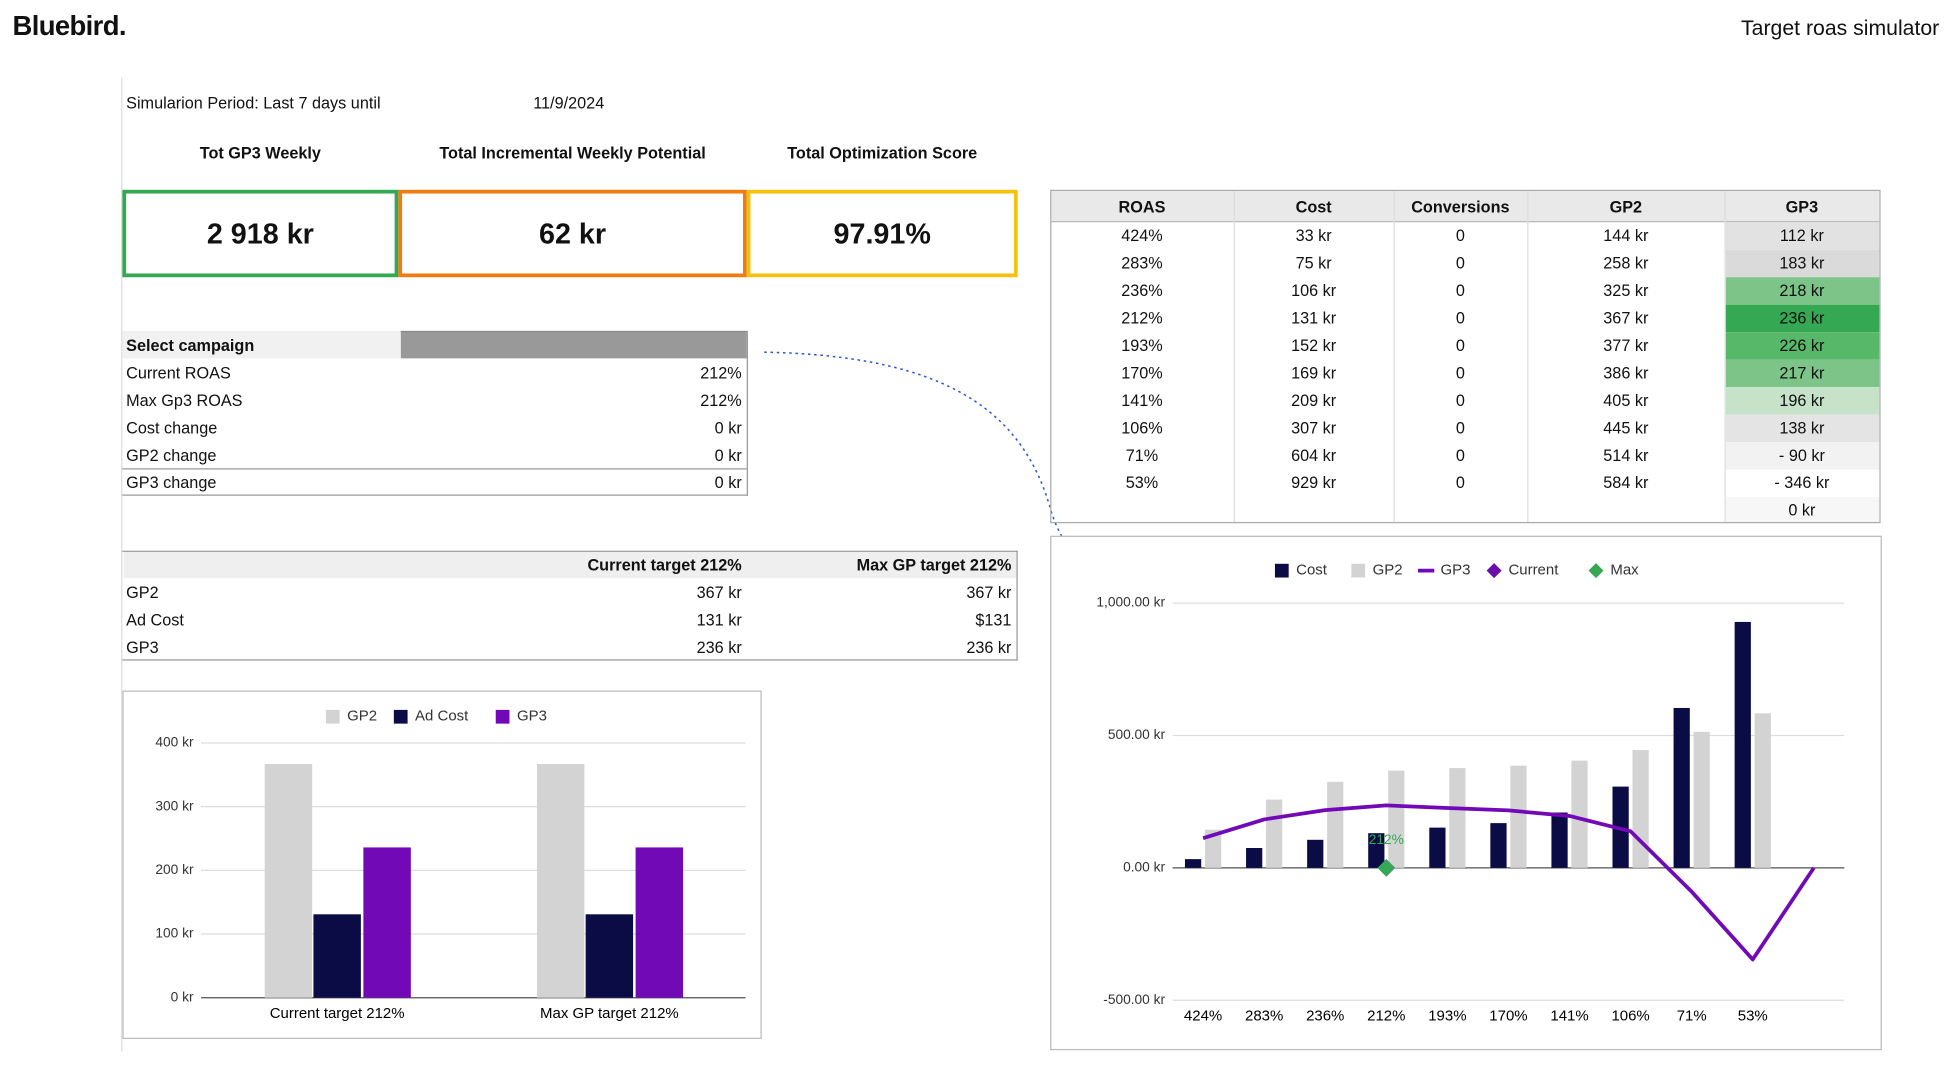 This screenshot has width=1948, height=1090. Describe the element at coordinates (1314, 428) in the screenshot. I see `table-cell: 307 kr` at that location.